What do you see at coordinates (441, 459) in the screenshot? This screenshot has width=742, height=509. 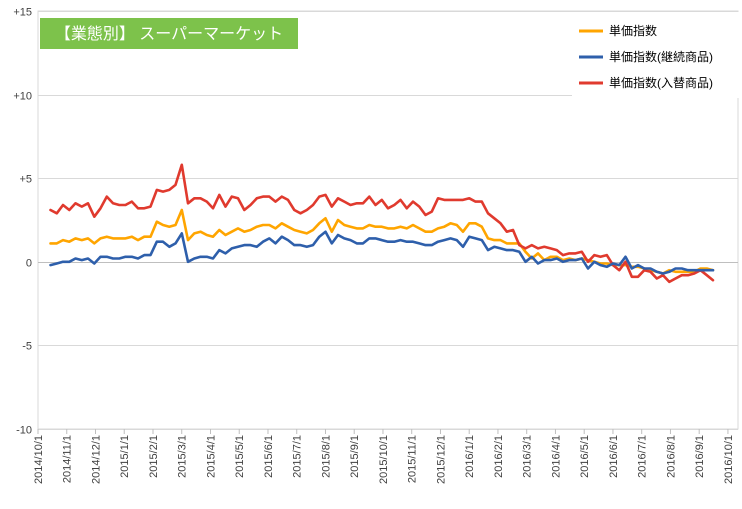 I see `x-tick-label: 2015/12/1` at bounding box center [441, 459].